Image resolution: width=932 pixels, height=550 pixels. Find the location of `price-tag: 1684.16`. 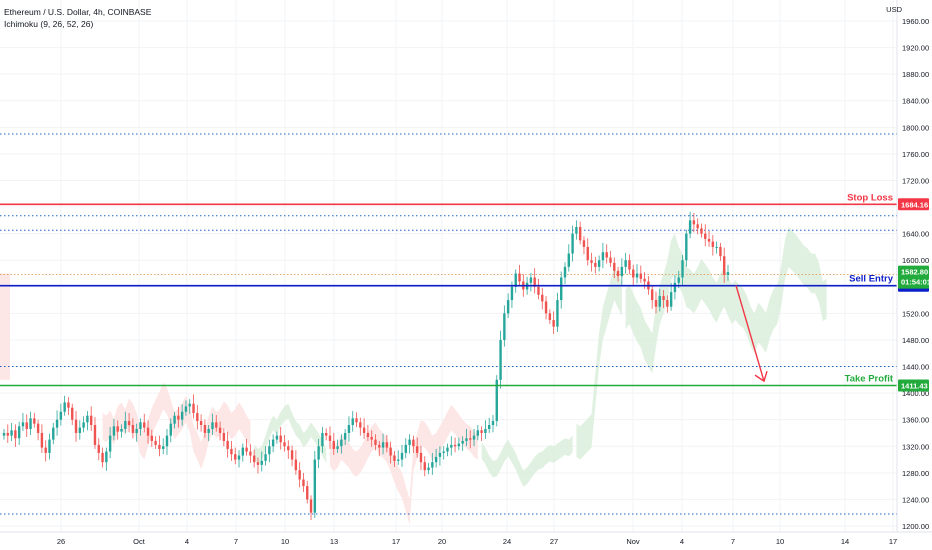

price-tag: 1684.16 is located at coordinates (913, 204).